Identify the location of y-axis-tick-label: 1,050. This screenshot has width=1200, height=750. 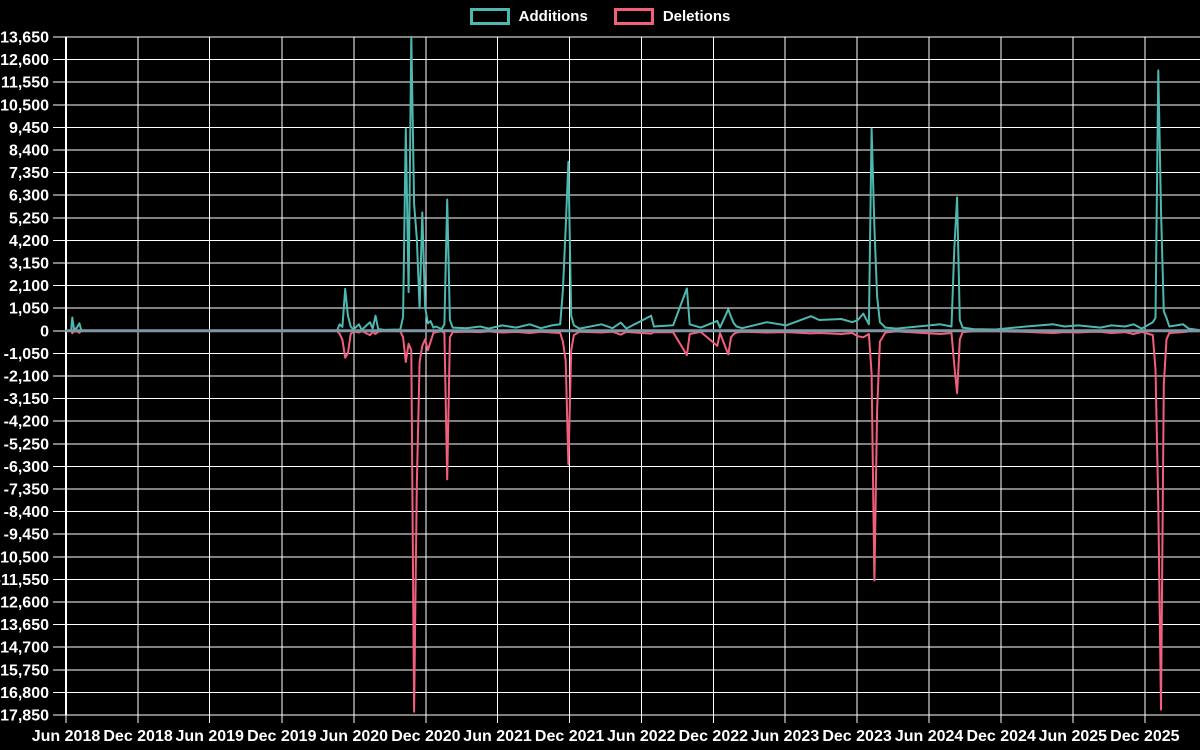
(29, 309).